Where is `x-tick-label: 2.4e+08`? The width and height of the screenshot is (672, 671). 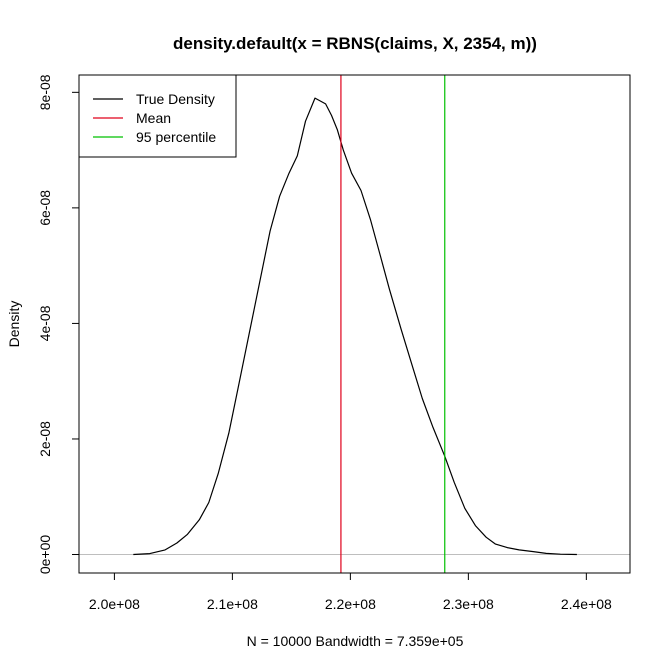 x-tick-label: 2.4e+08 is located at coordinates (586, 604).